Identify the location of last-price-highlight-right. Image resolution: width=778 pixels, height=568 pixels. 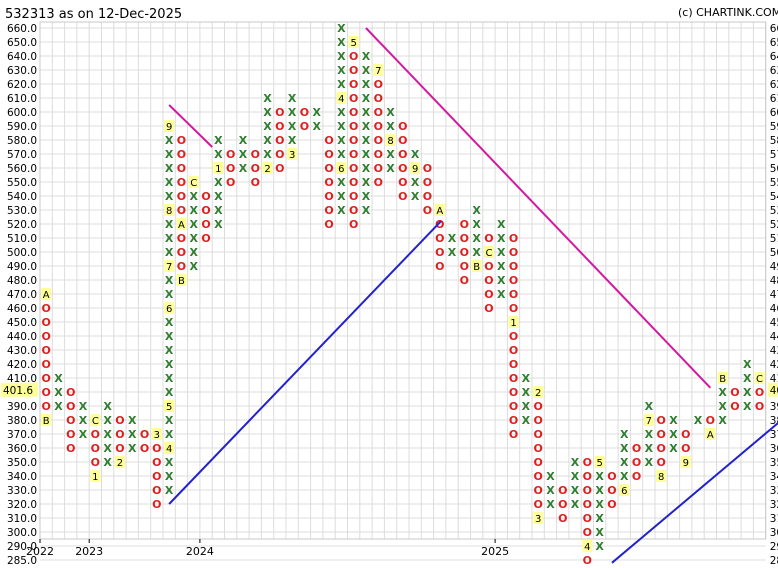
(772, 389).